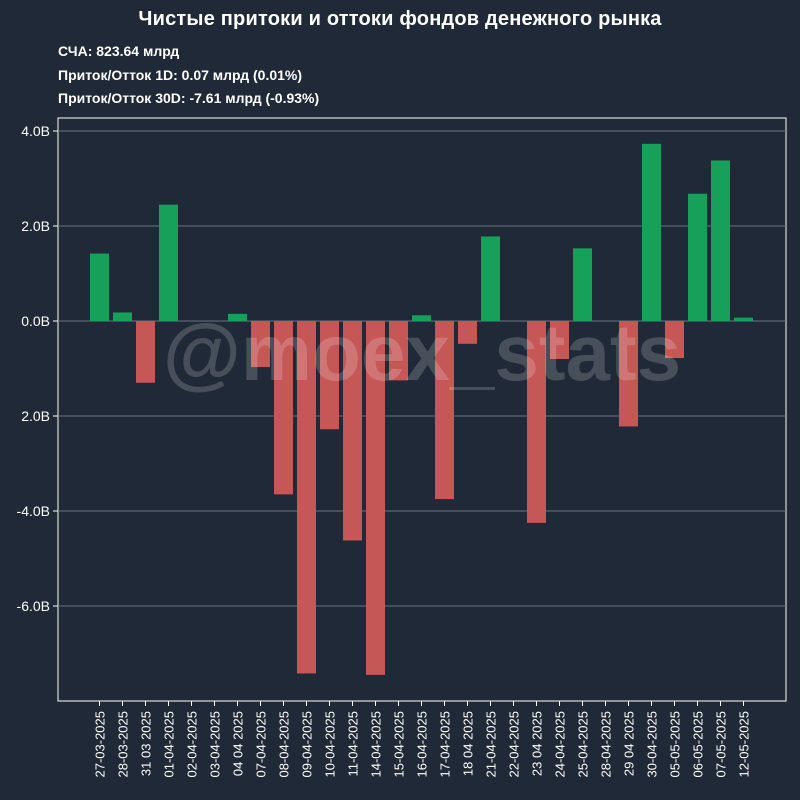 This screenshot has width=800, height=800. Describe the element at coordinates (180, 75) in the screenshot. I see `flow-1d-stat: Приток/Отток 1D: 0.07 млрд (0.01%)` at that location.